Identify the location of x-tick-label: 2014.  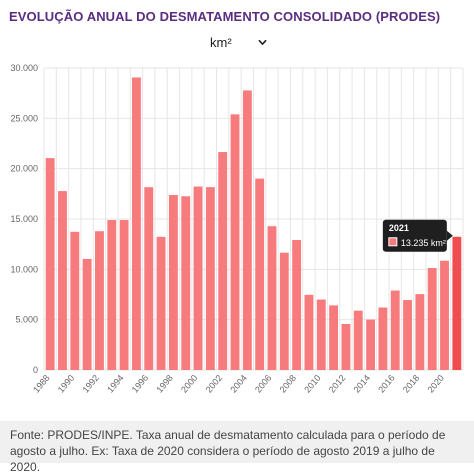
(362, 384).